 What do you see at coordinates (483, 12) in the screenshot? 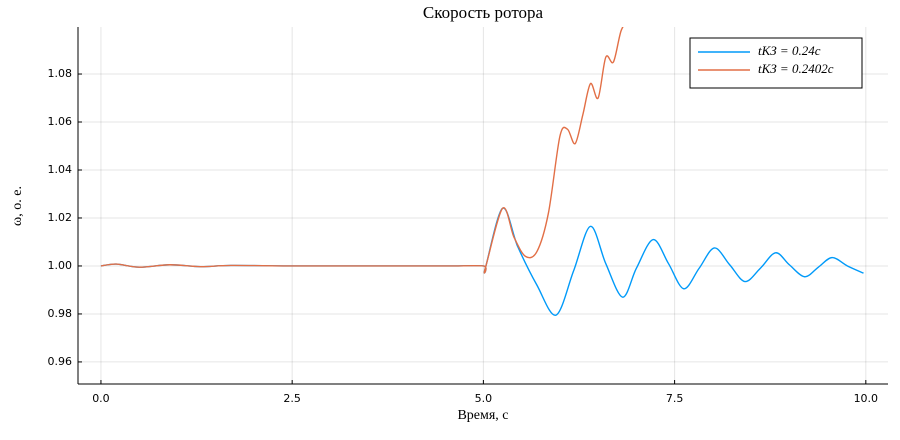
I see `chart-title: Скорость ротора` at bounding box center [483, 12].